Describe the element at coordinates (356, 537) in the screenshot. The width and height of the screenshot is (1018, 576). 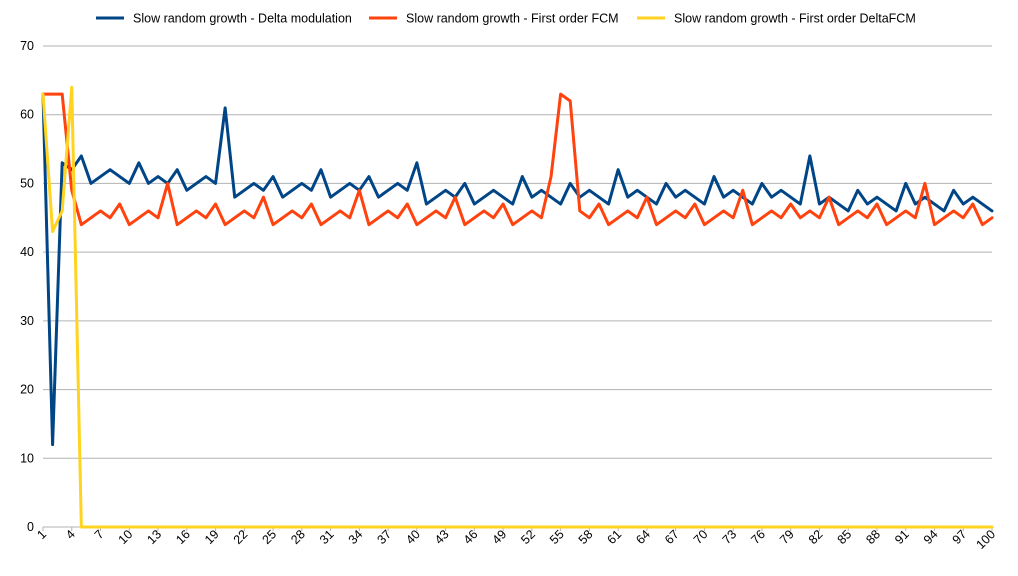
I see `x-tick-label: 34` at that location.